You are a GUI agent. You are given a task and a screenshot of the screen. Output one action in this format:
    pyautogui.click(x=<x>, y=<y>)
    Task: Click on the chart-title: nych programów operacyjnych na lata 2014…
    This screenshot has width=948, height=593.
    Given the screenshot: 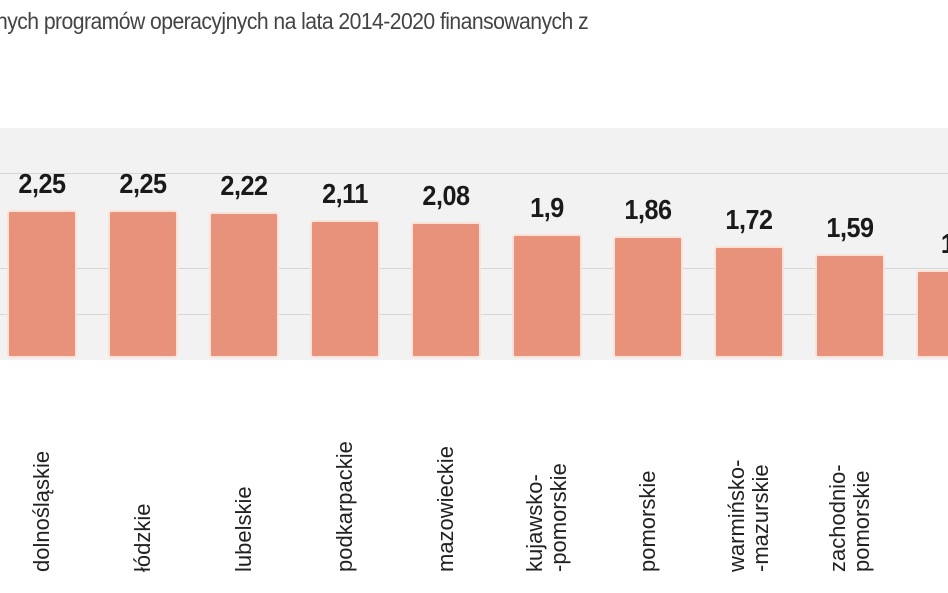 What is the action you would take?
    pyautogui.click(x=294, y=21)
    